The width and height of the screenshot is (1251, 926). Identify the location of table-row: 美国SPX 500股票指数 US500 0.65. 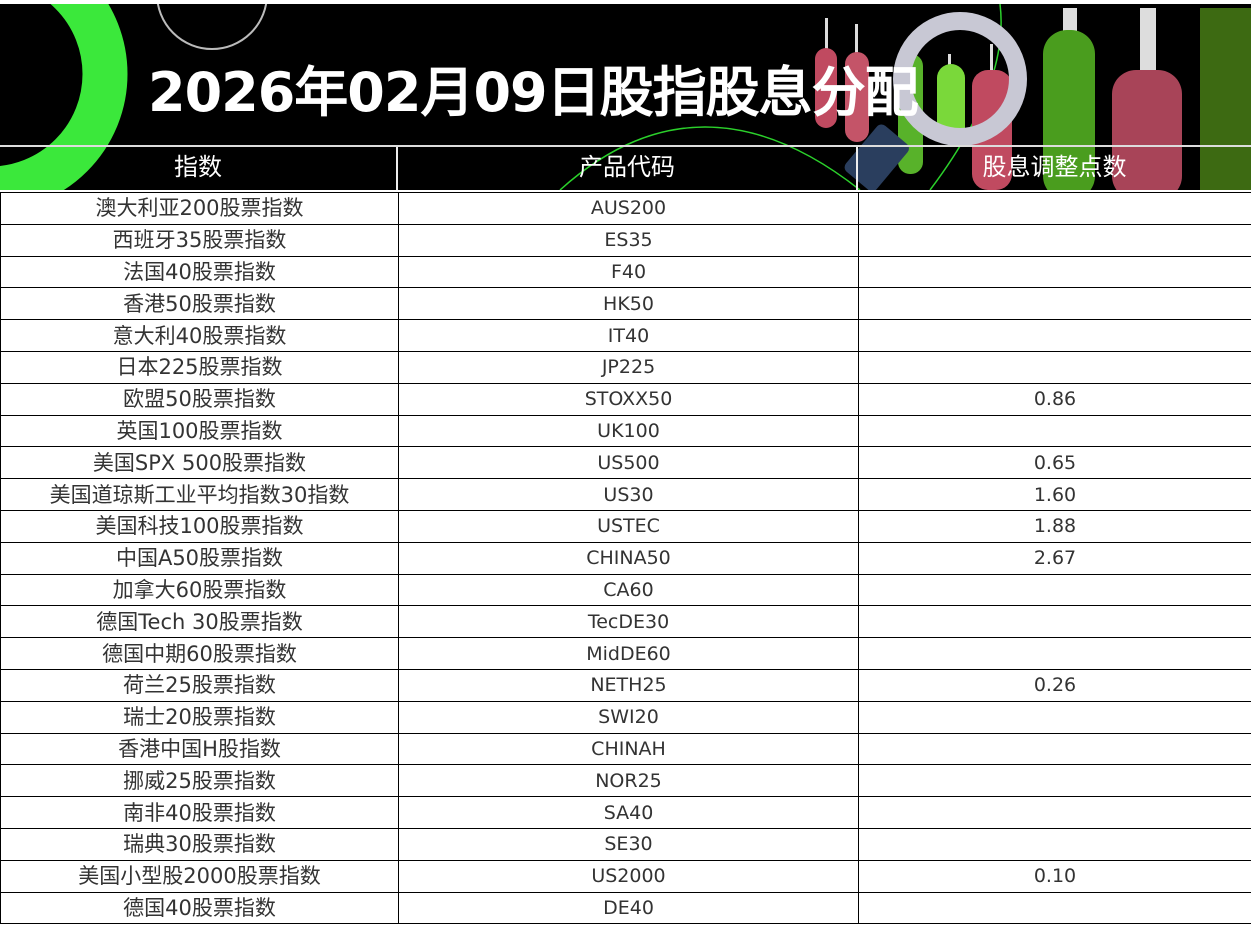
(625, 463).